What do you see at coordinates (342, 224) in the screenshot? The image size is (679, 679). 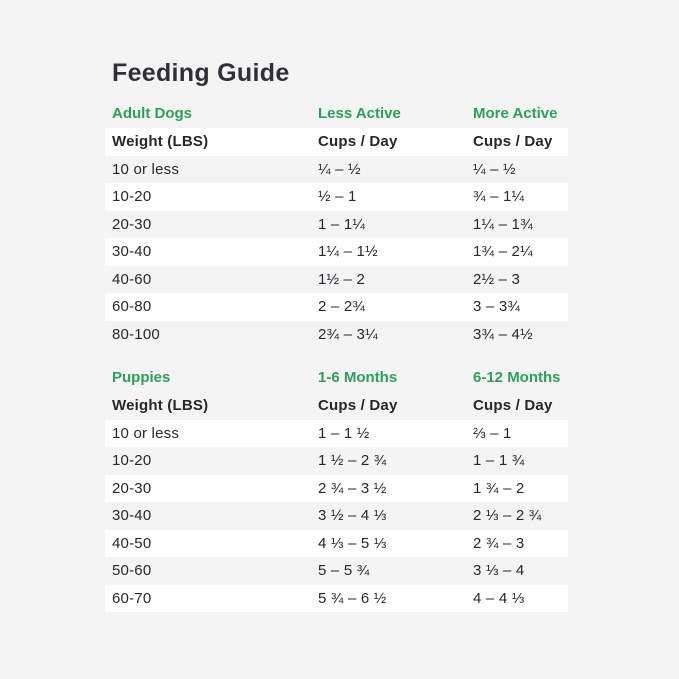 I see `cups-cell: 1 – 1¼` at bounding box center [342, 224].